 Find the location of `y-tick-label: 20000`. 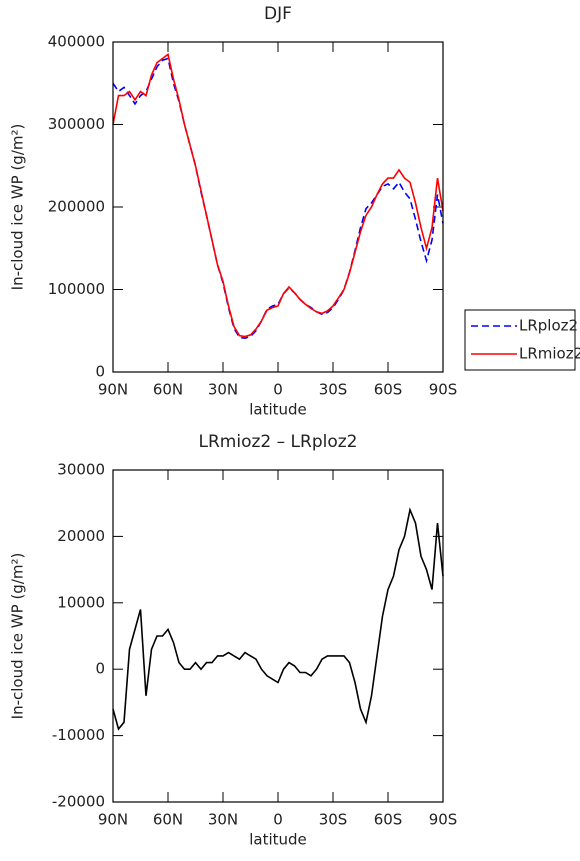

y-tick-label: 20000 is located at coordinates (81, 536).